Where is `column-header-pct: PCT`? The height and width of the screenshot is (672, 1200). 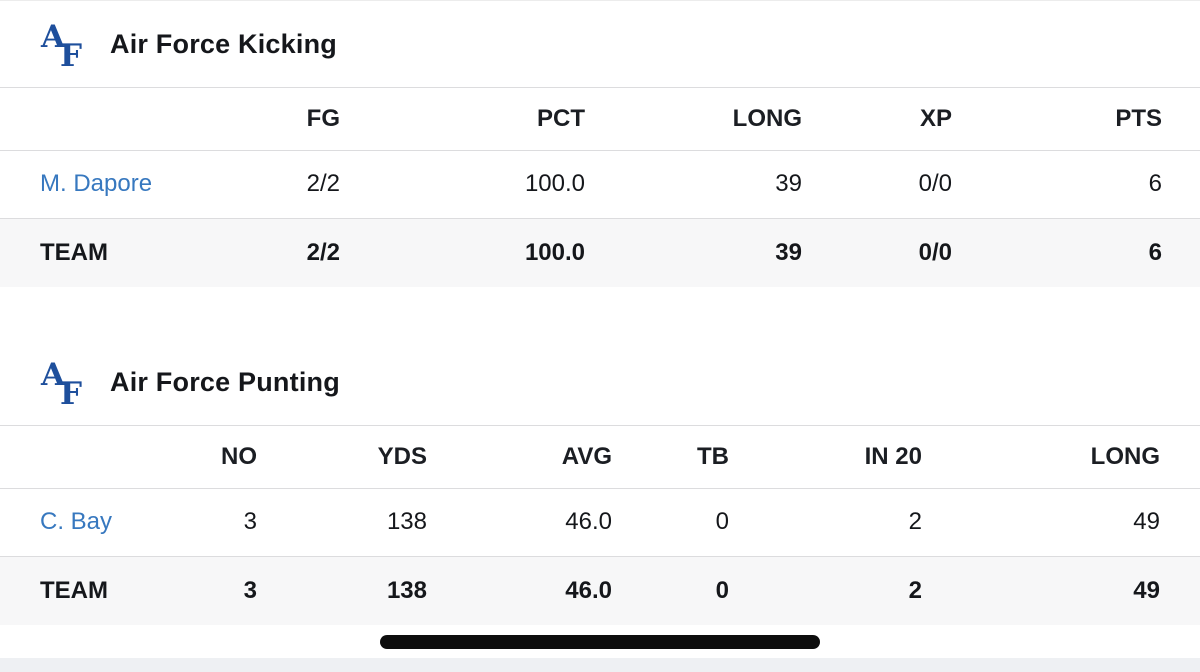 column-header-pct: PCT is located at coordinates (561, 118).